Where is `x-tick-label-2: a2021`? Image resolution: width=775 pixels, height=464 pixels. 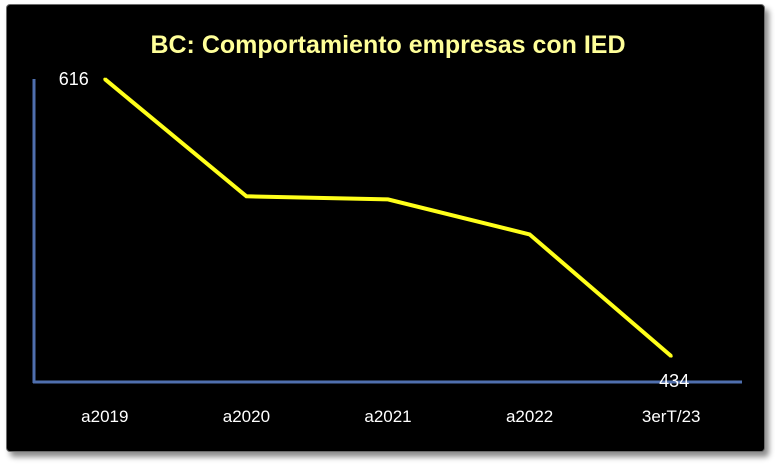
x-tick-label-2: a2021 is located at coordinates (387, 416).